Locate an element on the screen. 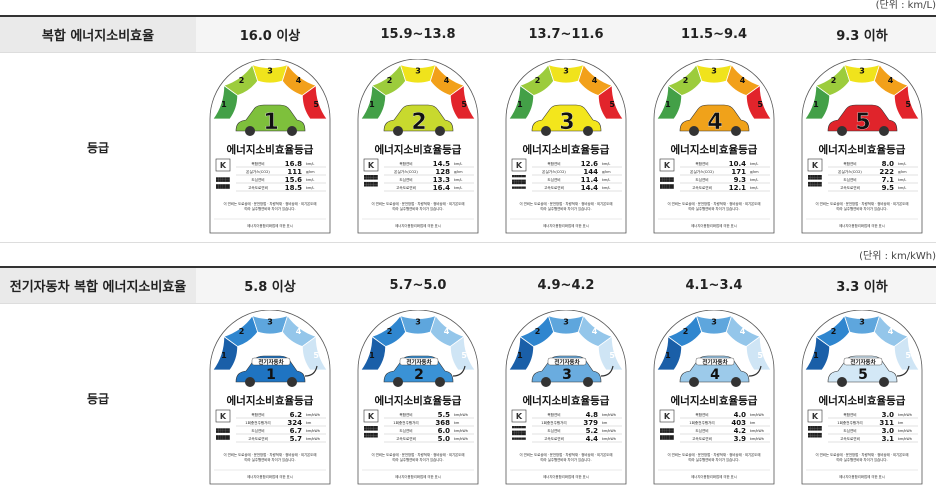 The width and height of the screenshot is (936, 491). label-row-value: 12.1 is located at coordinates (737, 188).